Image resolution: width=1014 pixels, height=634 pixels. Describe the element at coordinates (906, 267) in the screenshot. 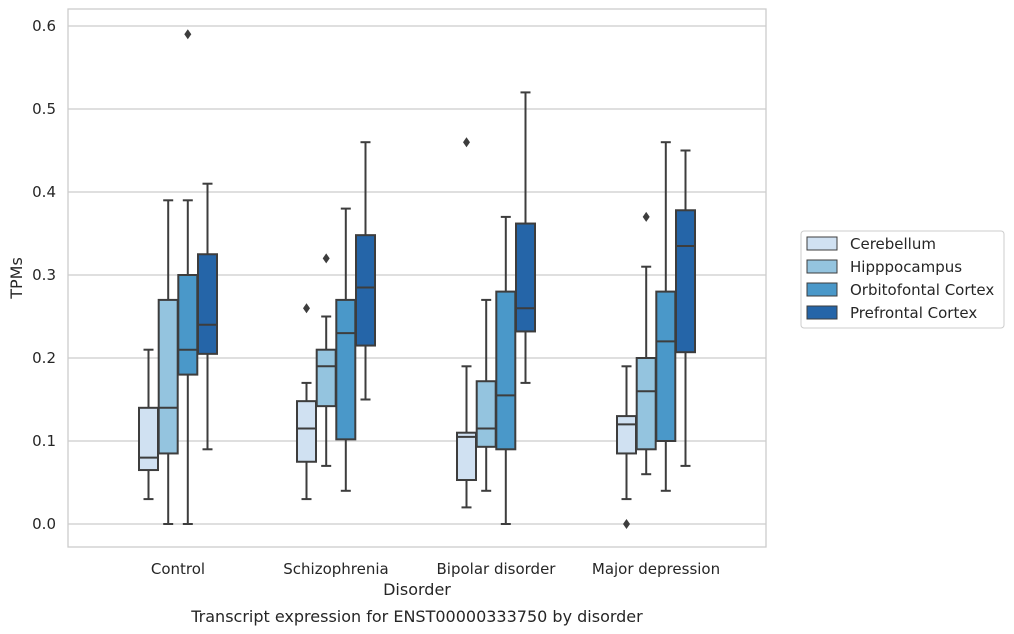

I see `legend-label: Hipppocampus` at that location.